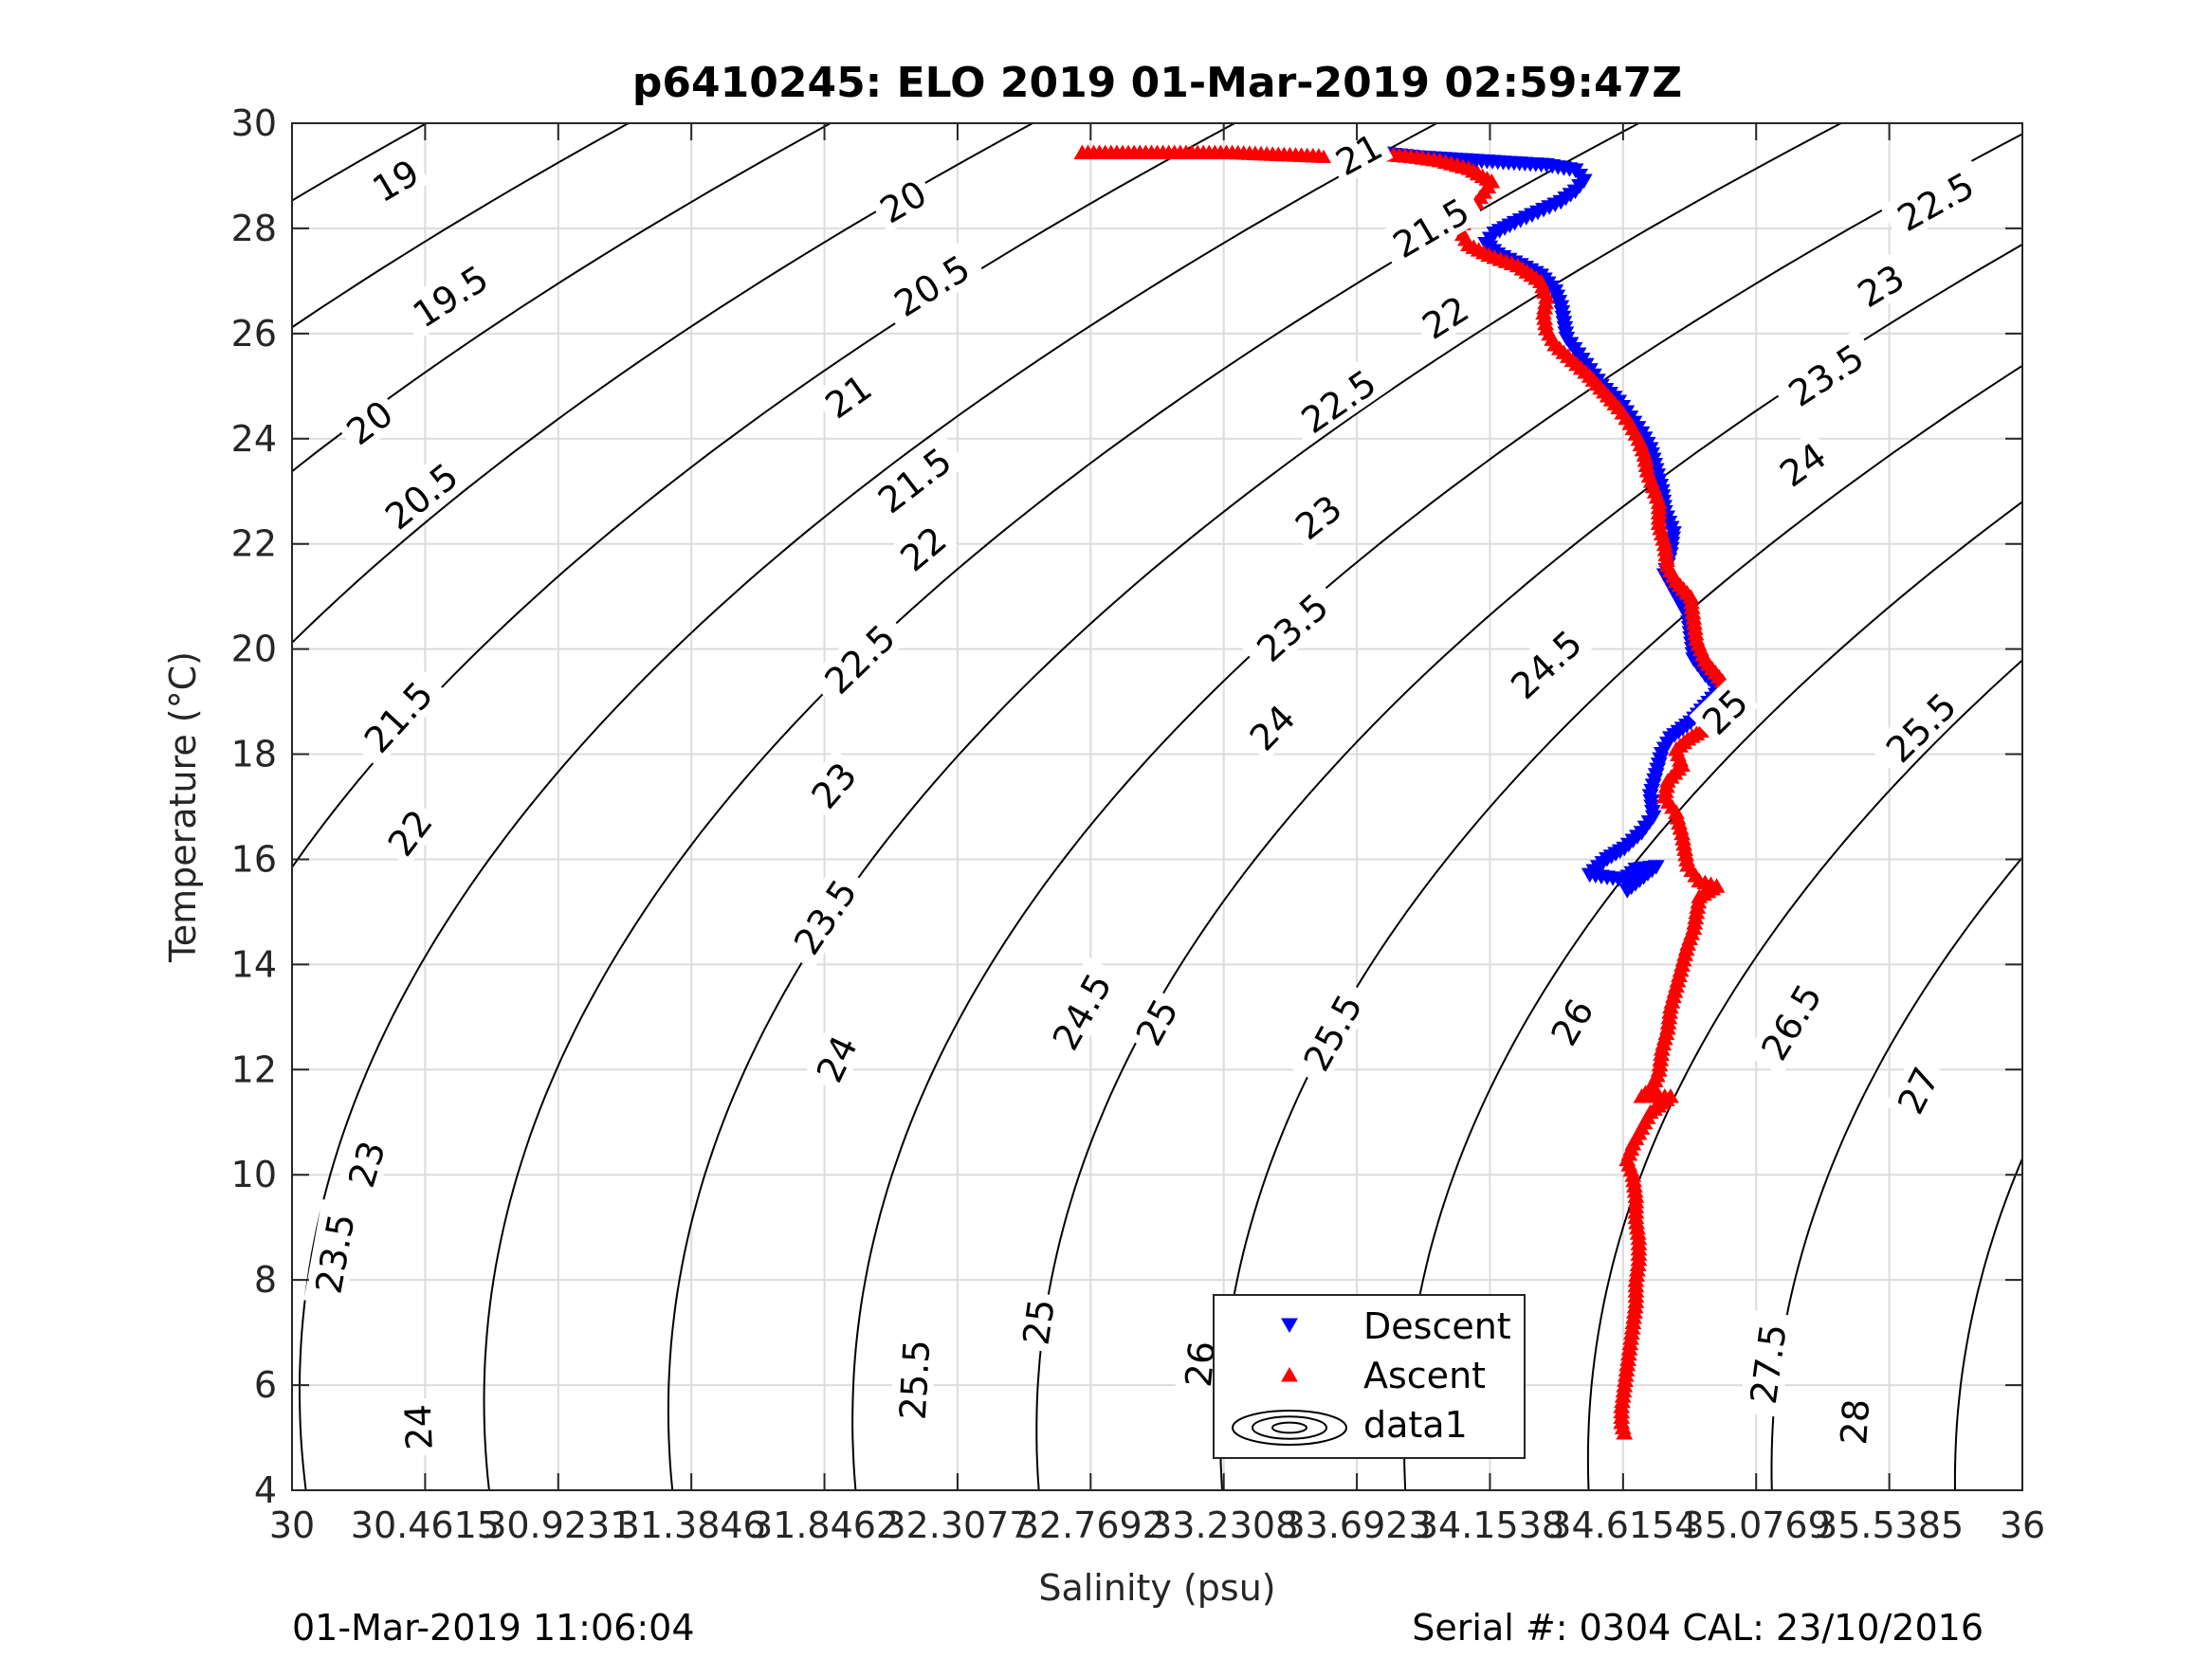 The height and width of the screenshot is (1659, 2212). Describe the element at coordinates (254, 859) in the screenshot. I see `y-tick-label: 16` at that location.